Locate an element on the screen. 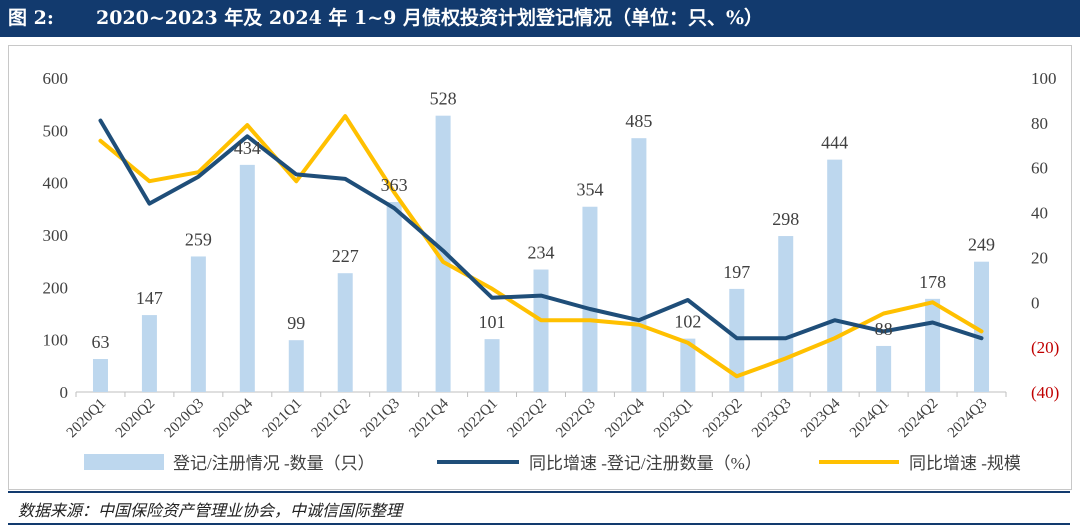 The width and height of the screenshot is (1080, 530). bar-data-label: 528 is located at coordinates (443, 99).